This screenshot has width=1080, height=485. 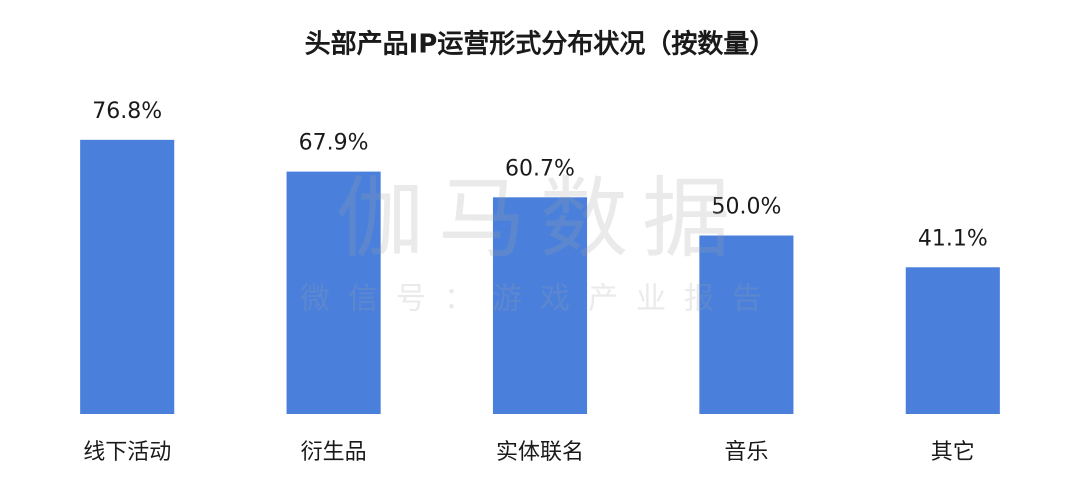 I want to click on watermark-subtitle: 微信号：游戏产业报告, so click(x=540, y=299).